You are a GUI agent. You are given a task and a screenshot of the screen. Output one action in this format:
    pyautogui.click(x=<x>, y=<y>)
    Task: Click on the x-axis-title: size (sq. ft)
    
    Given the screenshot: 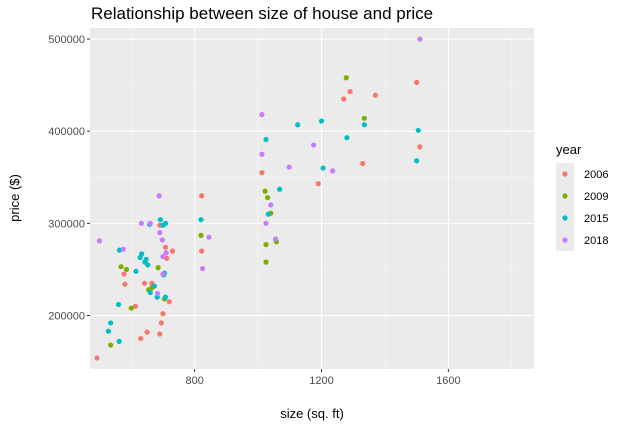 What is the action you would take?
    pyautogui.click(x=312, y=413)
    